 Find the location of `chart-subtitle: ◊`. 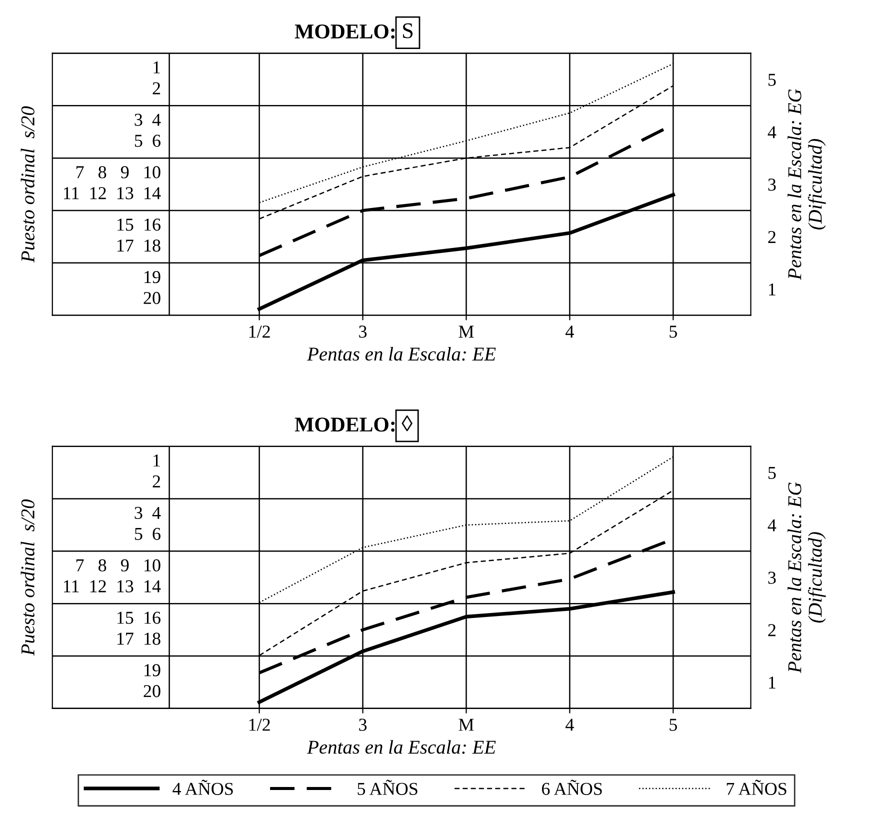

chart-subtitle: ◊ is located at coordinates (407, 424).